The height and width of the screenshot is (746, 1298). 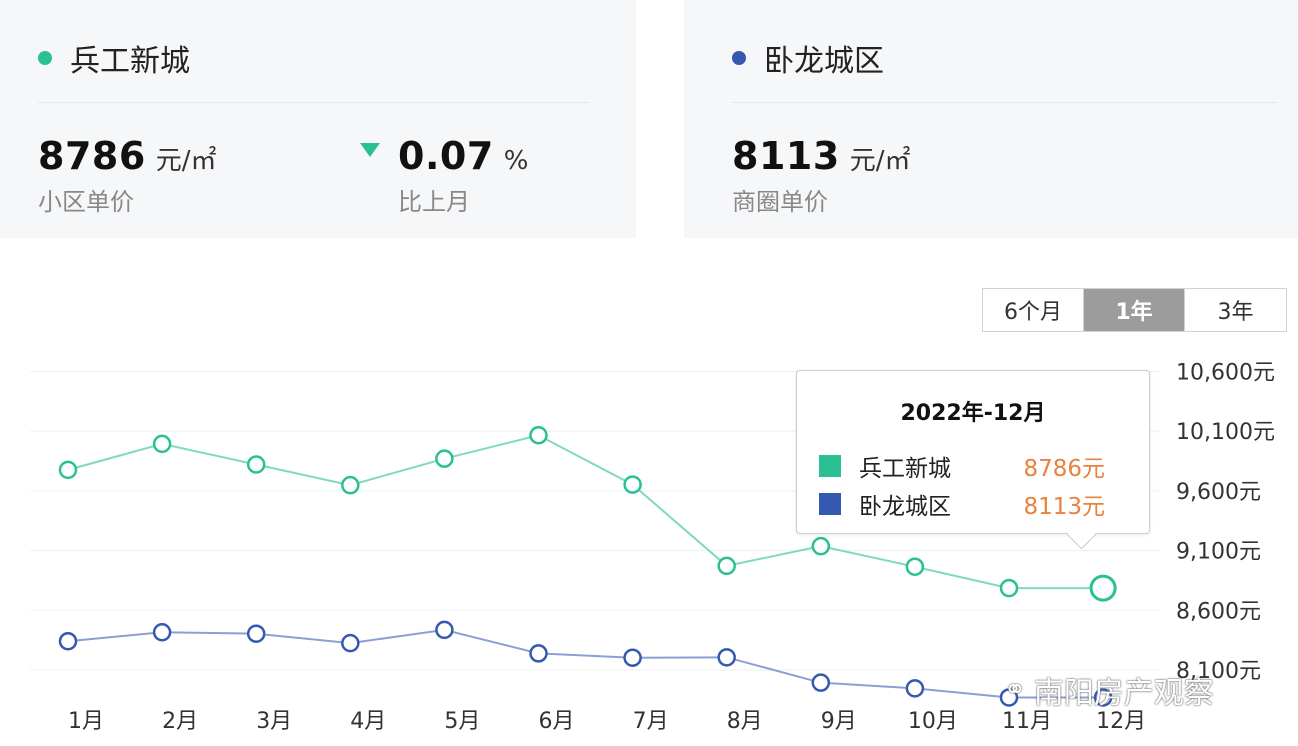 I want to click on price-label: 小区单价, so click(x=86, y=202).